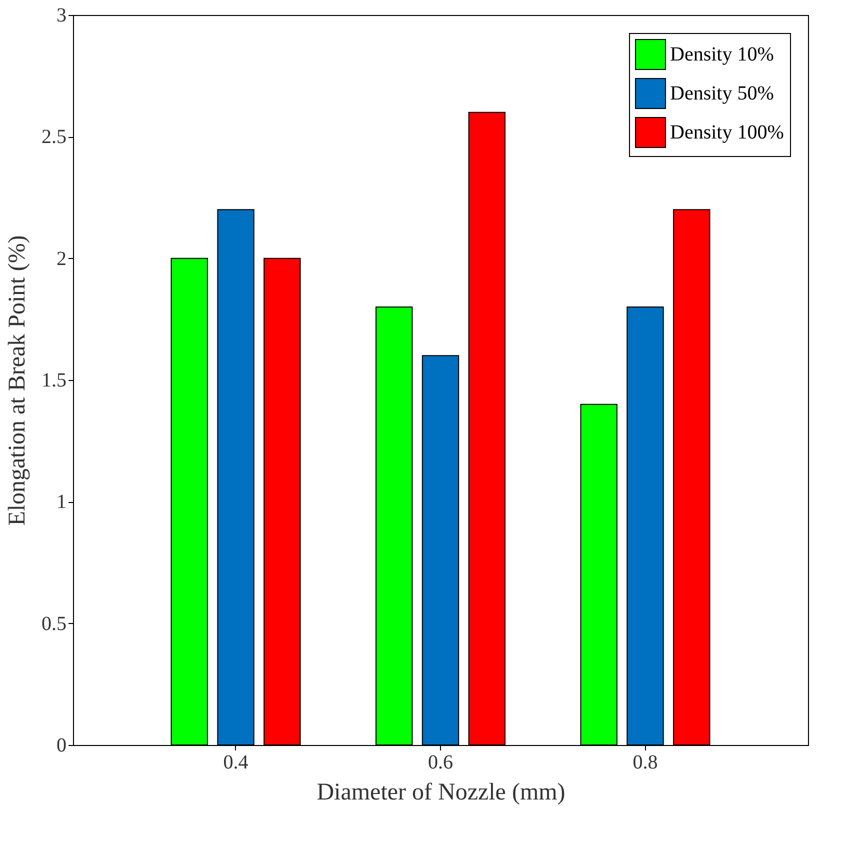 Image resolution: width=850 pixels, height=843 pixels. What do you see at coordinates (54, 381) in the screenshot?
I see `y-tick-label: 1.5` at bounding box center [54, 381].